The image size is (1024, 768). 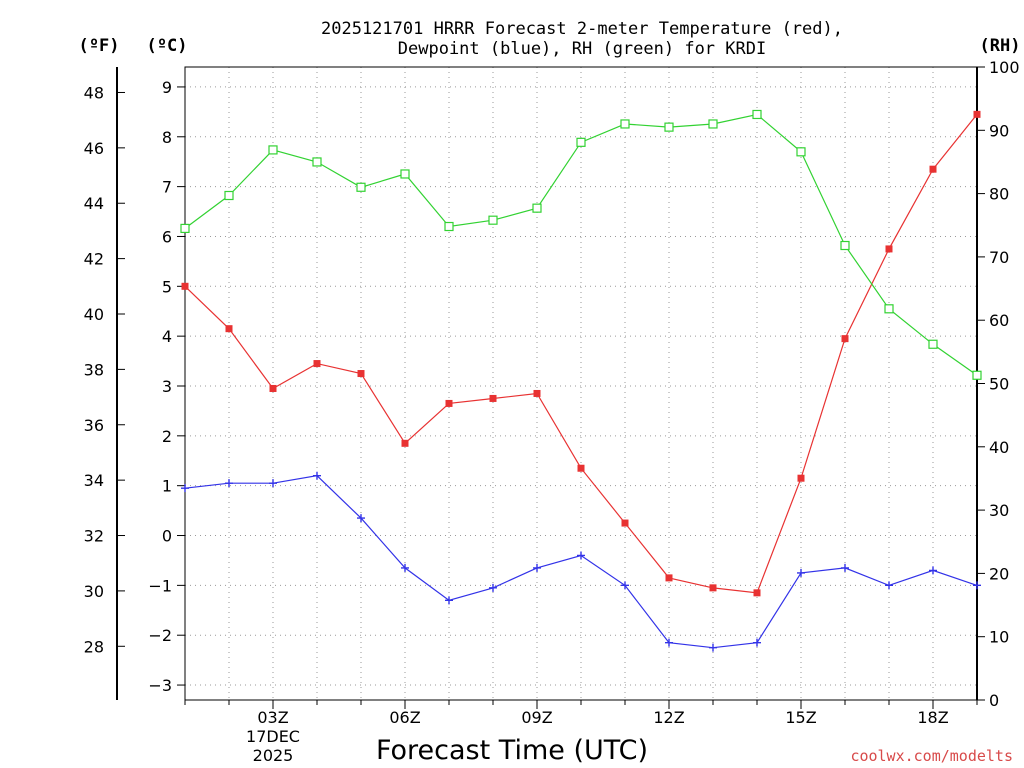 What do you see at coordinates (999, 384) in the screenshot?
I see `rh-axis-tick-label: 50` at bounding box center [999, 384].